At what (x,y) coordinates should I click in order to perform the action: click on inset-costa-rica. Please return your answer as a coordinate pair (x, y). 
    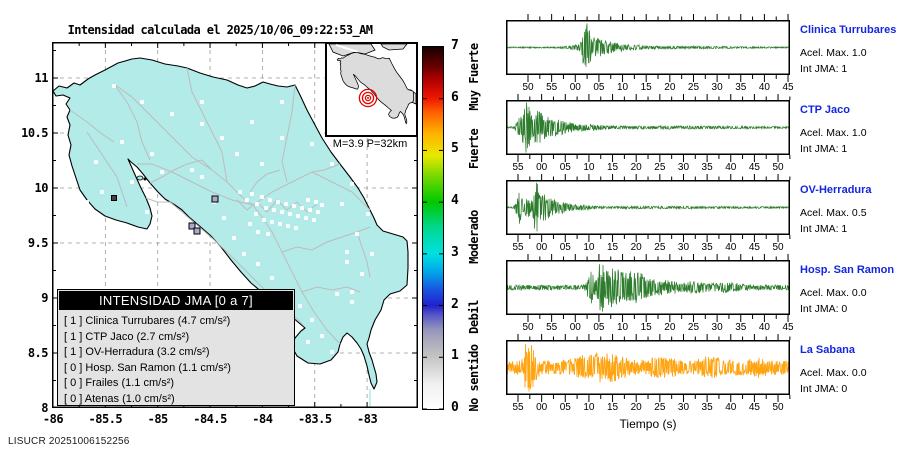
    Looking at the image, I should click on (375, 88).